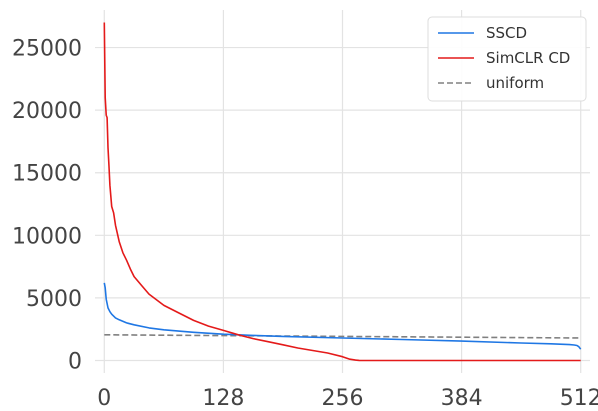  I want to click on y-tick-label: 15000, so click(47, 174).